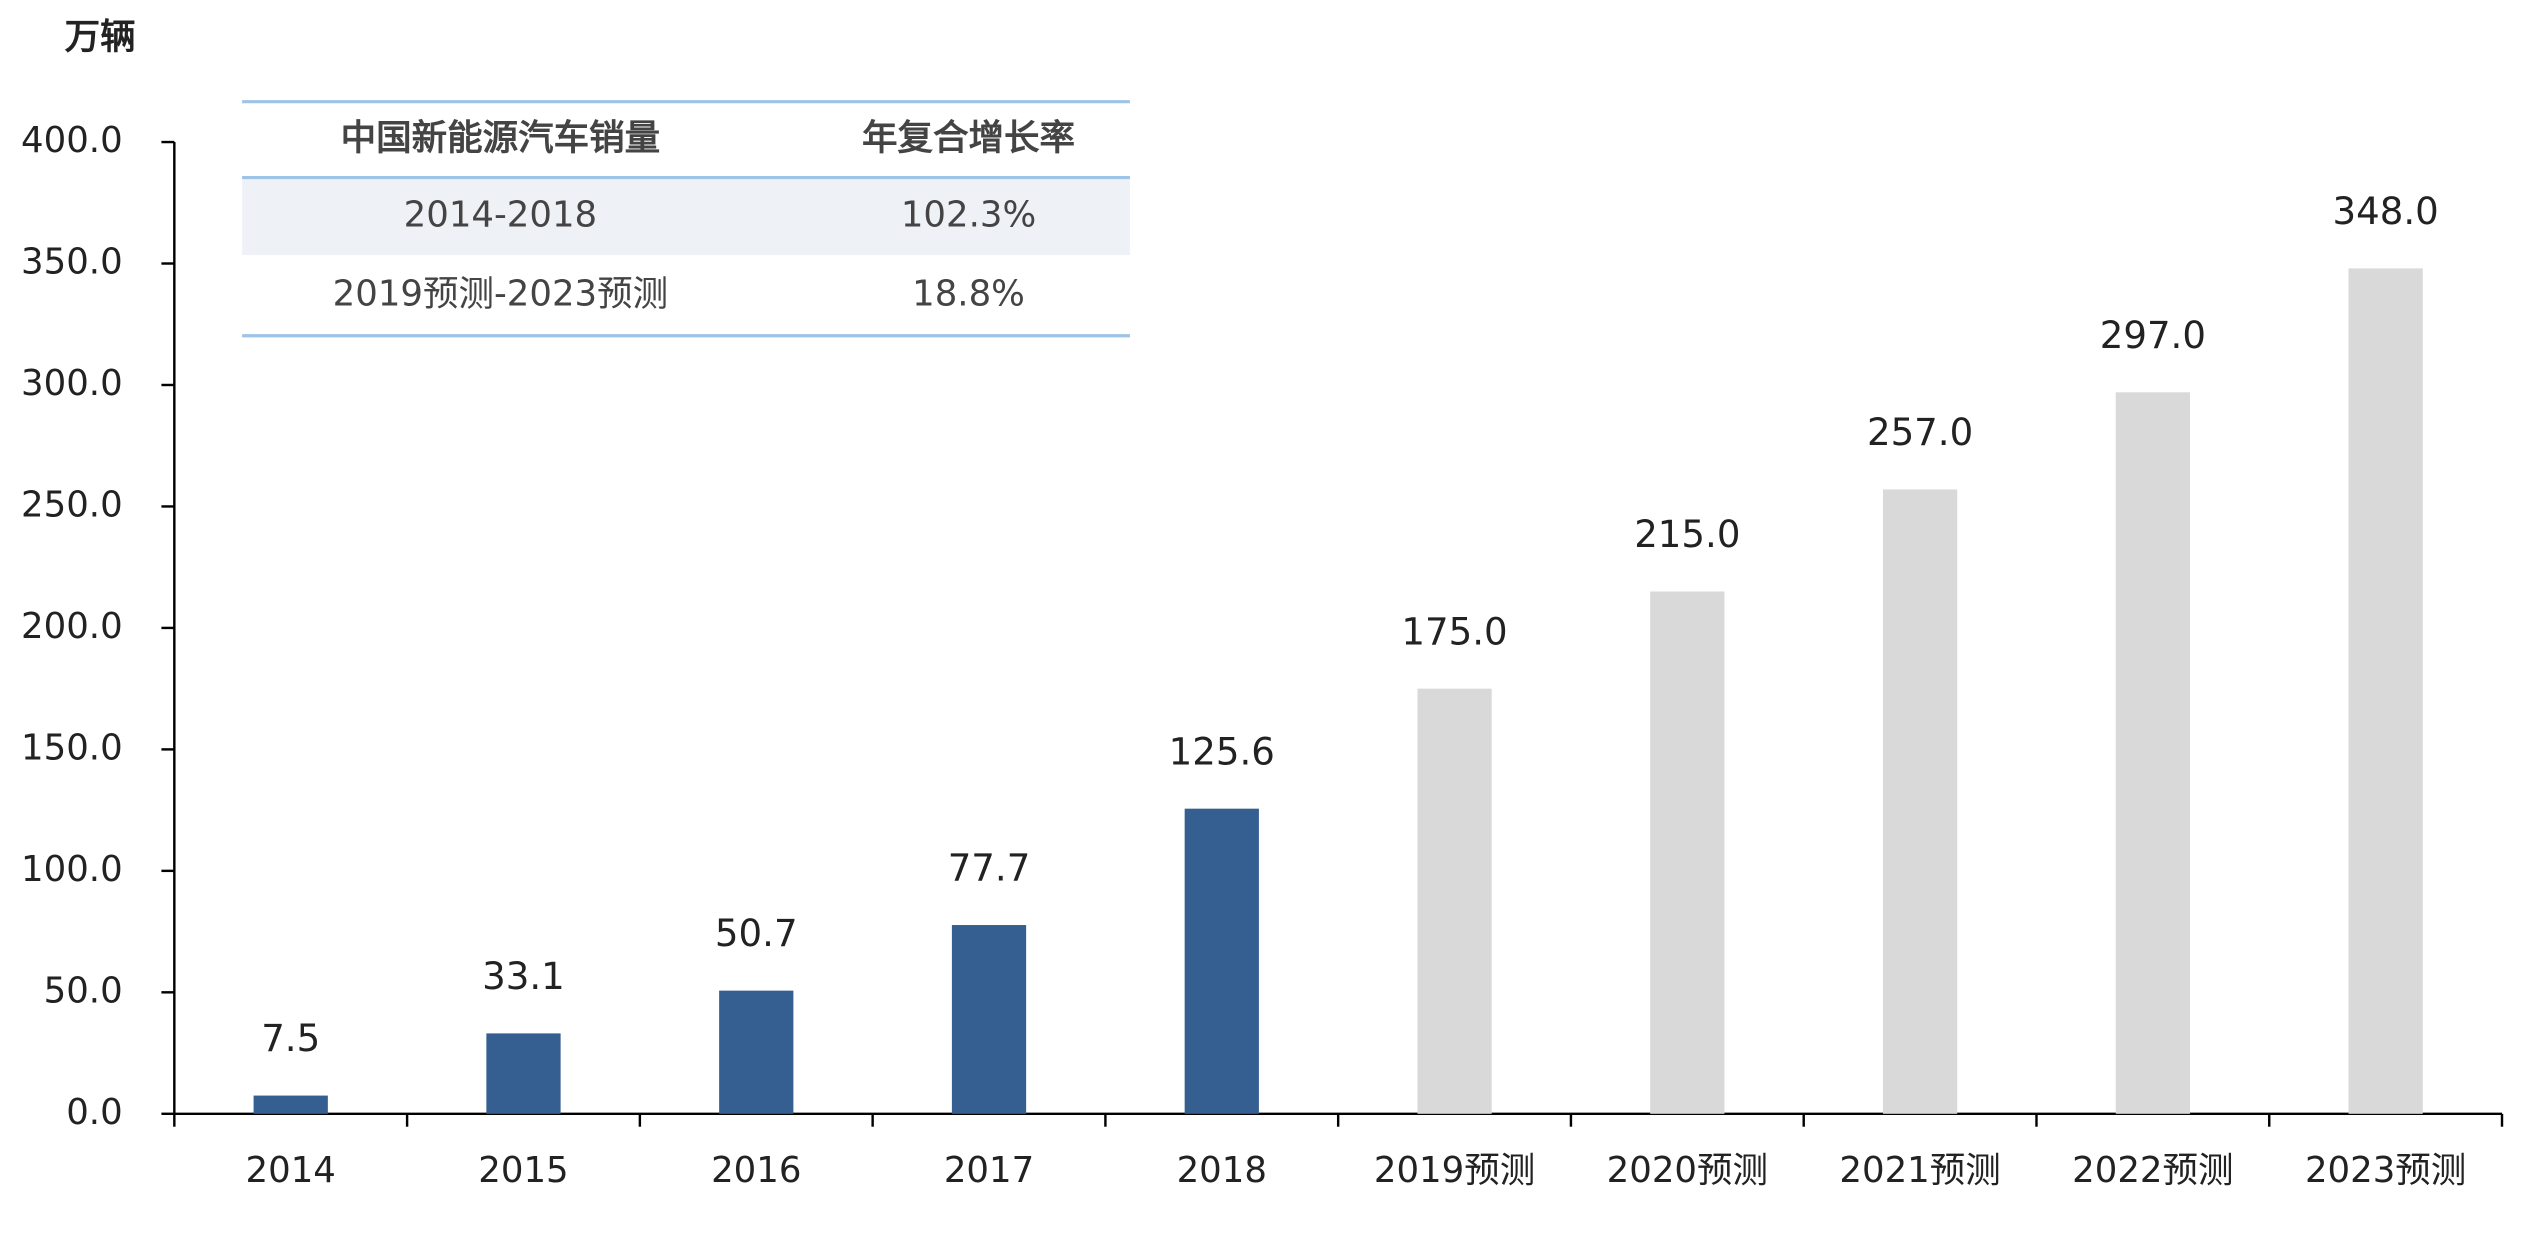 The width and height of the screenshot is (2531, 1238). What do you see at coordinates (989, 868) in the screenshot?
I see `value-label: 77.7` at bounding box center [989, 868].